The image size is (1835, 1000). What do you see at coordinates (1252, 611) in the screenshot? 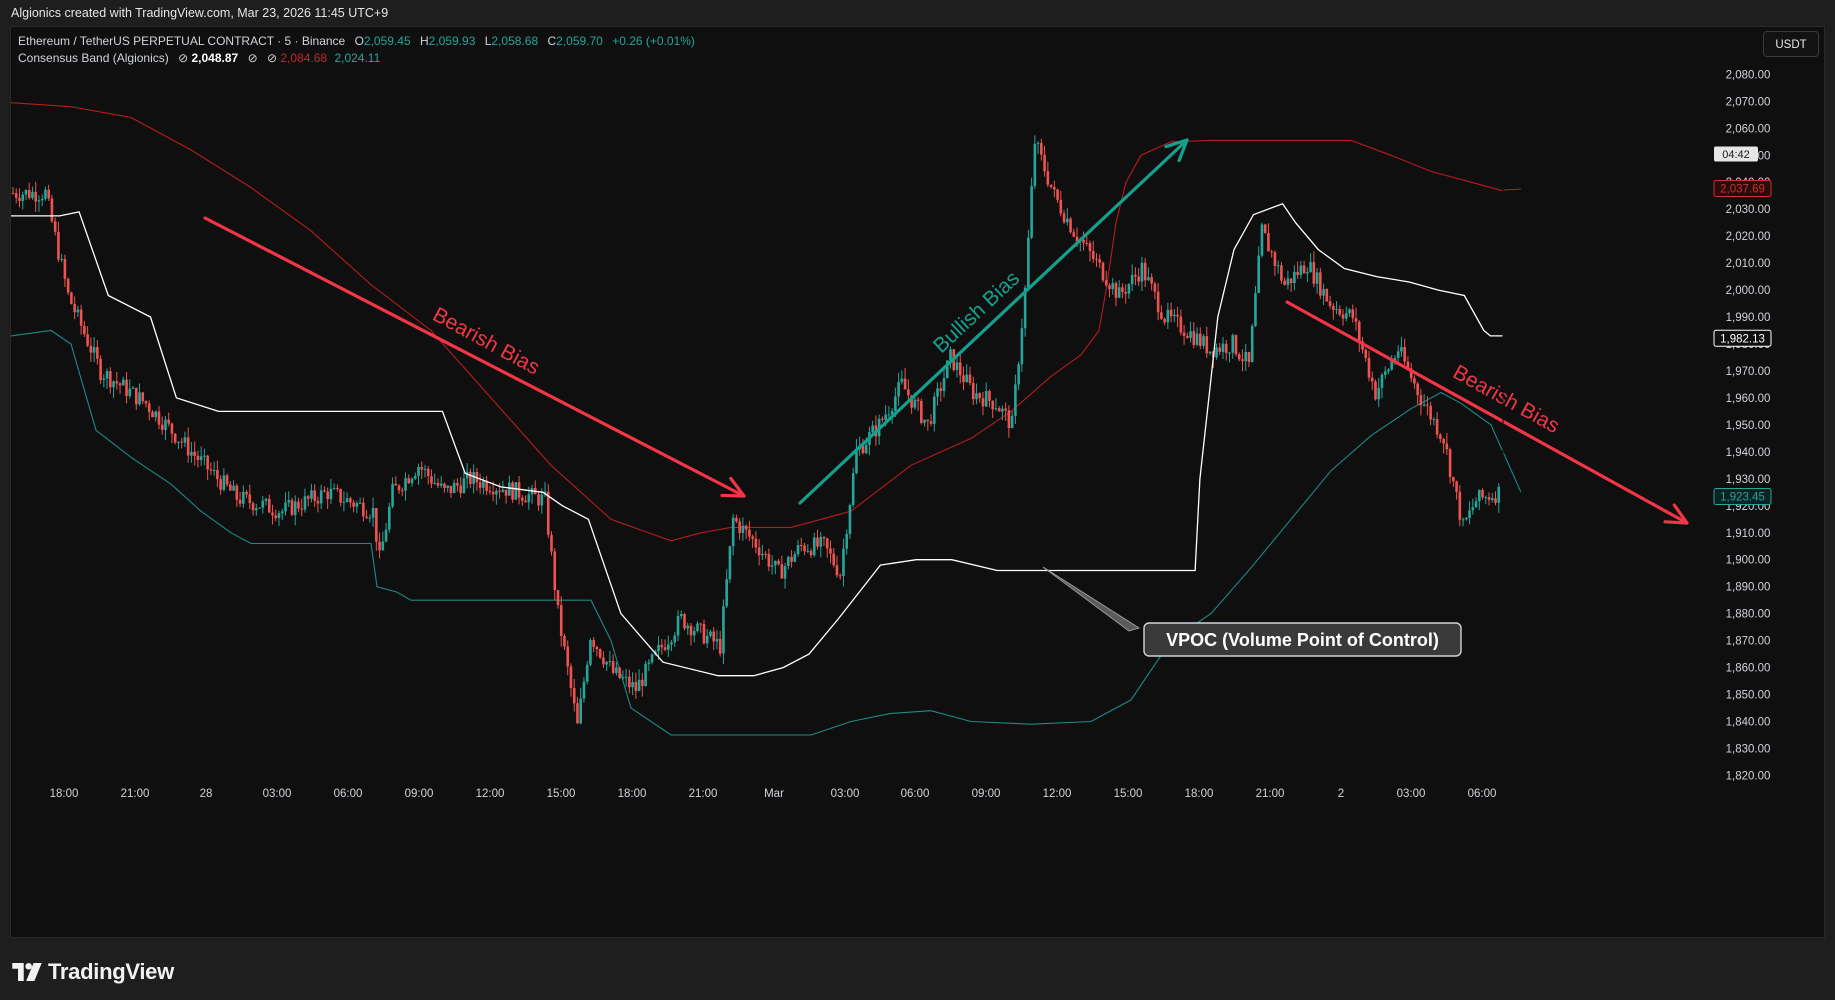
I see `vpoc-callout: VPOC (Volume Point of Control)` at bounding box center [1252, 611].